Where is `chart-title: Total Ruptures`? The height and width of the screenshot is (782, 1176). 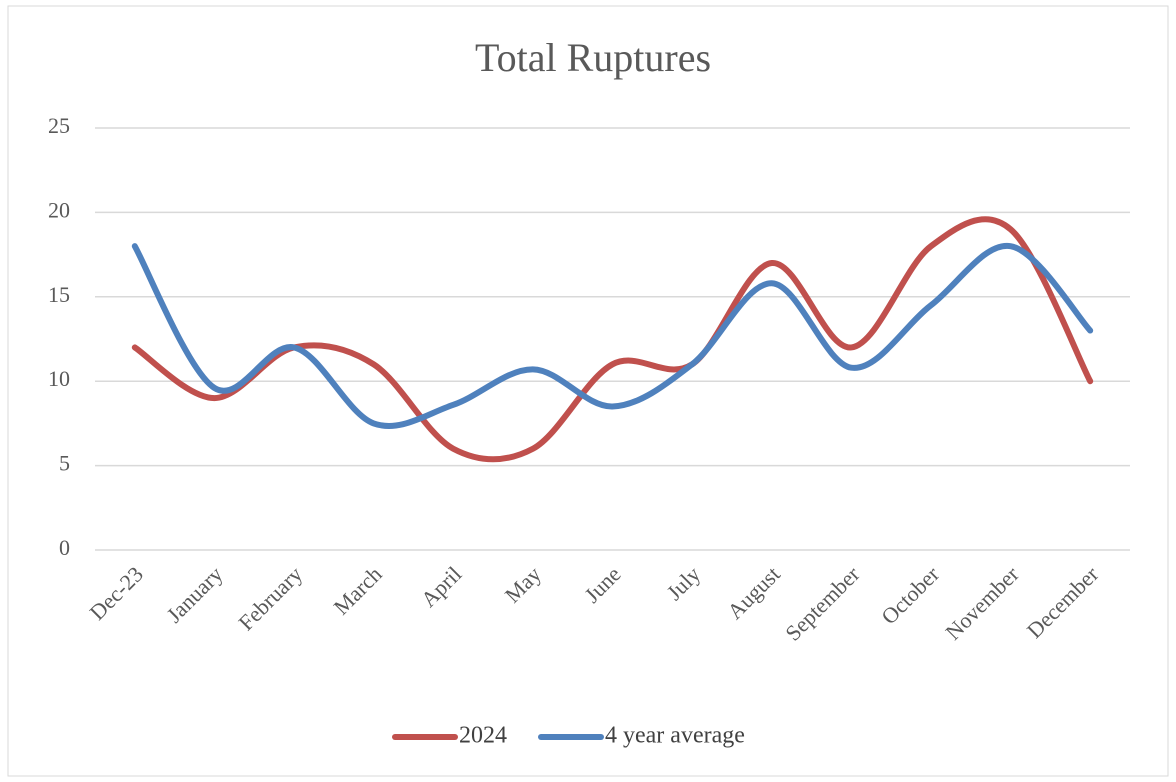
chart-title: Total Ruptures is located at coordinates (593, 57).